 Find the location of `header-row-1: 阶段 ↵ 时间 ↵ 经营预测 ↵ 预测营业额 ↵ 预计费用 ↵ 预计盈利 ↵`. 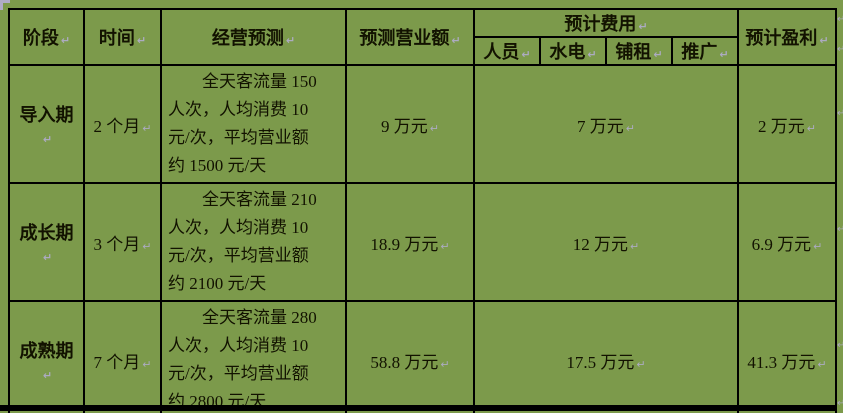

header-row-1: 阶段 ↵ 时间 ↵ 经营预测 ↵ 预测营业额 ↵ 预计费用 ↵ 预计盈利 ↵ is located at coordinates (423, 37).